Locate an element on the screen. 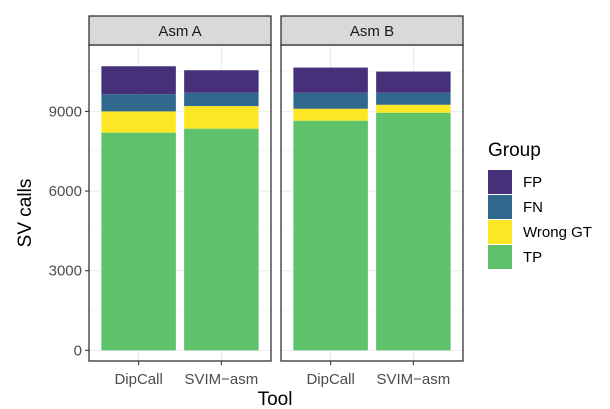 The height and width of the screenshot is (409, 610). legend: Group FP FN Wrong GT TP is located at coordinates (540, 204).